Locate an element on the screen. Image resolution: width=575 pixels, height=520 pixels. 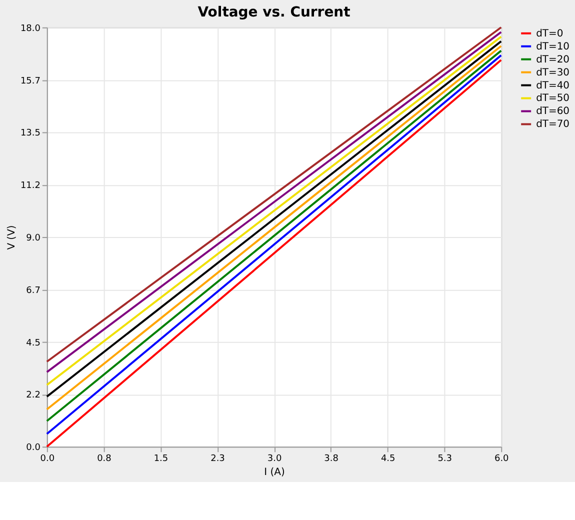
x-tick-label: 2.3 is located at coordinates (217, 459).